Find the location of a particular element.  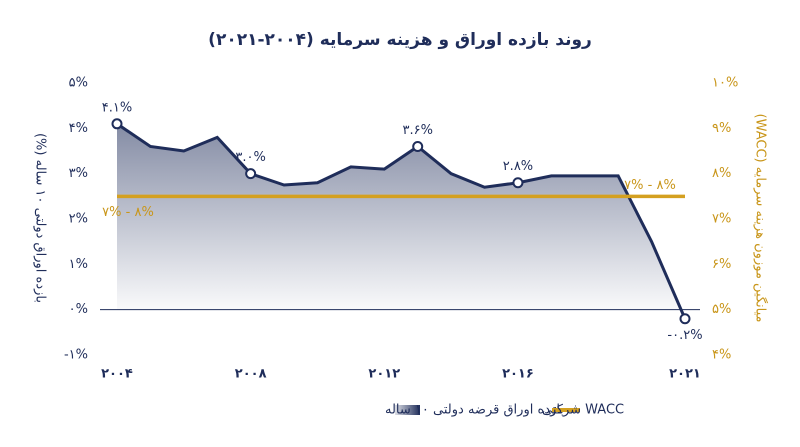

y2-tick-label: ۸% is located at coordinates (721, 173).